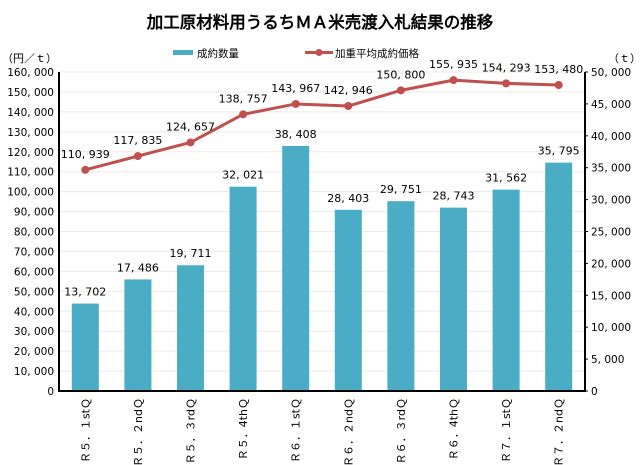 The image size is (641, 465). I want to click on right-tick-label: 20, 000, so click(611, 264).